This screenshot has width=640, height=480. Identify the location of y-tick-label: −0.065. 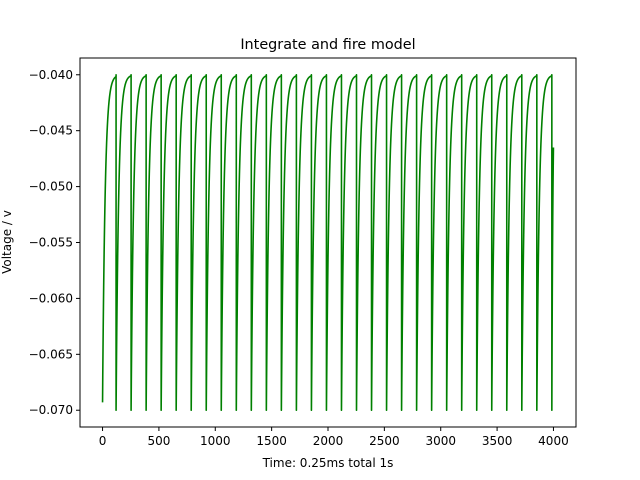
(51, 354).